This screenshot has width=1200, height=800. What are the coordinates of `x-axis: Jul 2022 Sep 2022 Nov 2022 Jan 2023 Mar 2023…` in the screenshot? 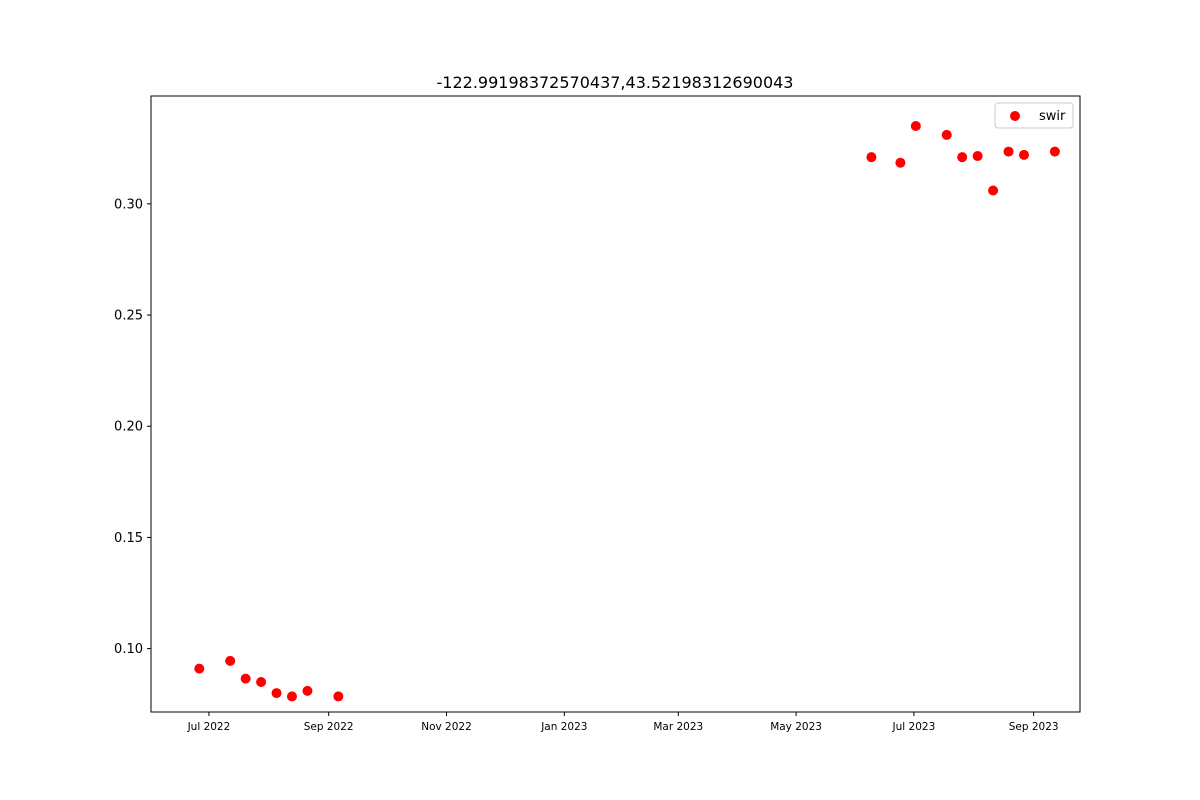 It's located at (623, 722).